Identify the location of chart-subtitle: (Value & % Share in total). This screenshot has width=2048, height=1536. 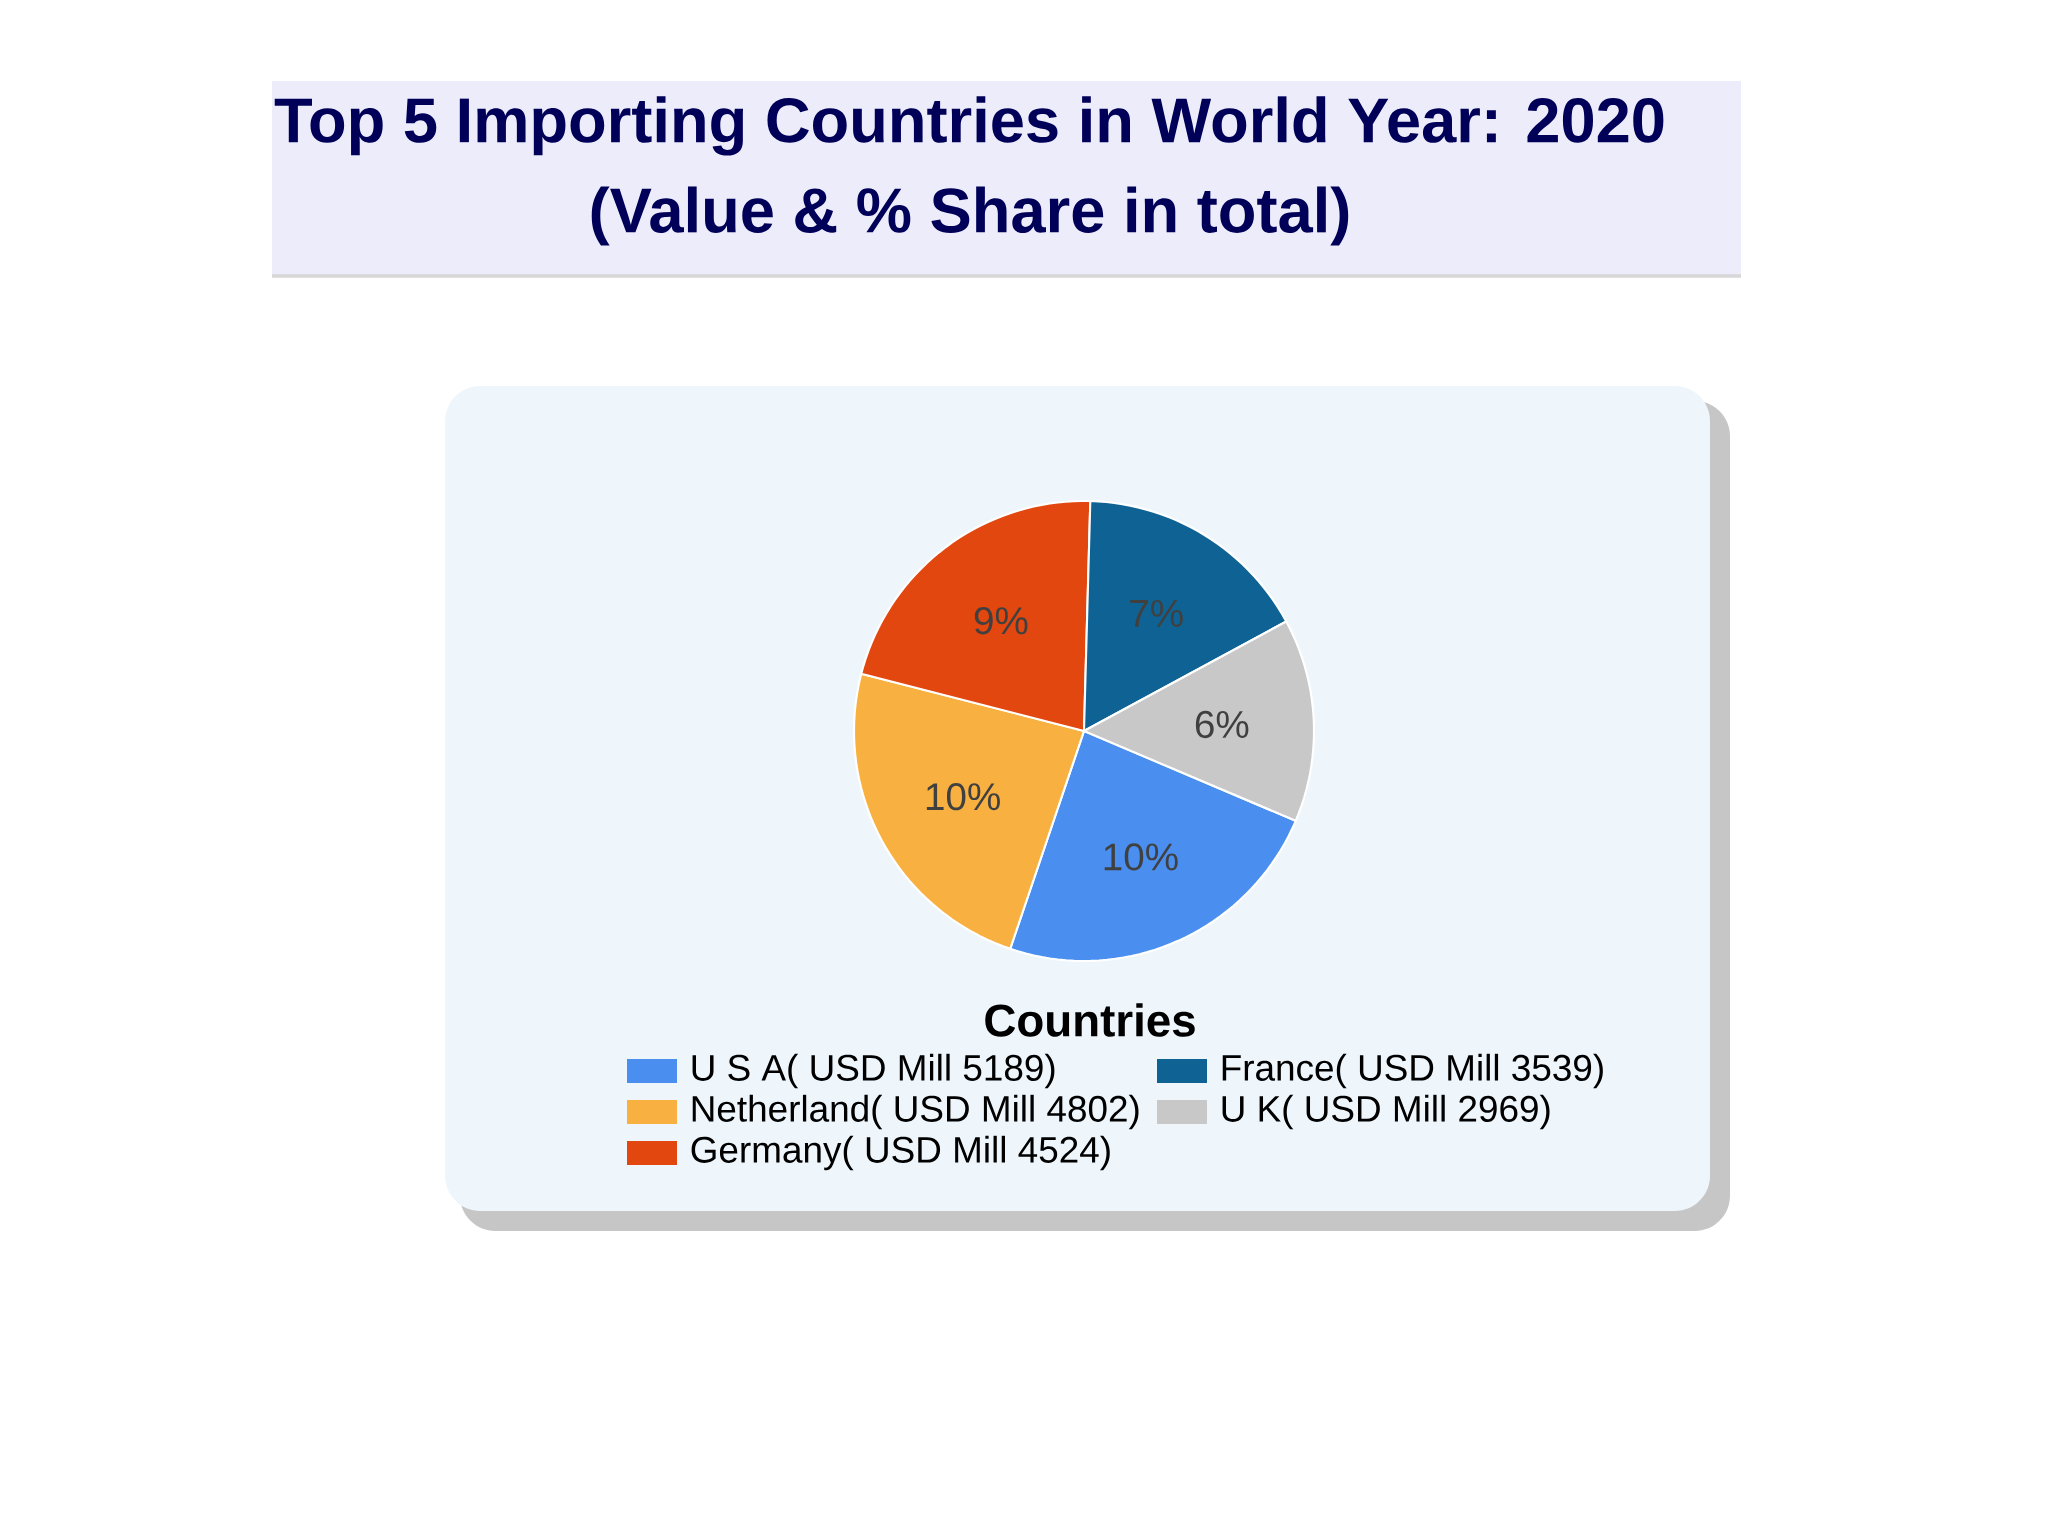
(970, 216).